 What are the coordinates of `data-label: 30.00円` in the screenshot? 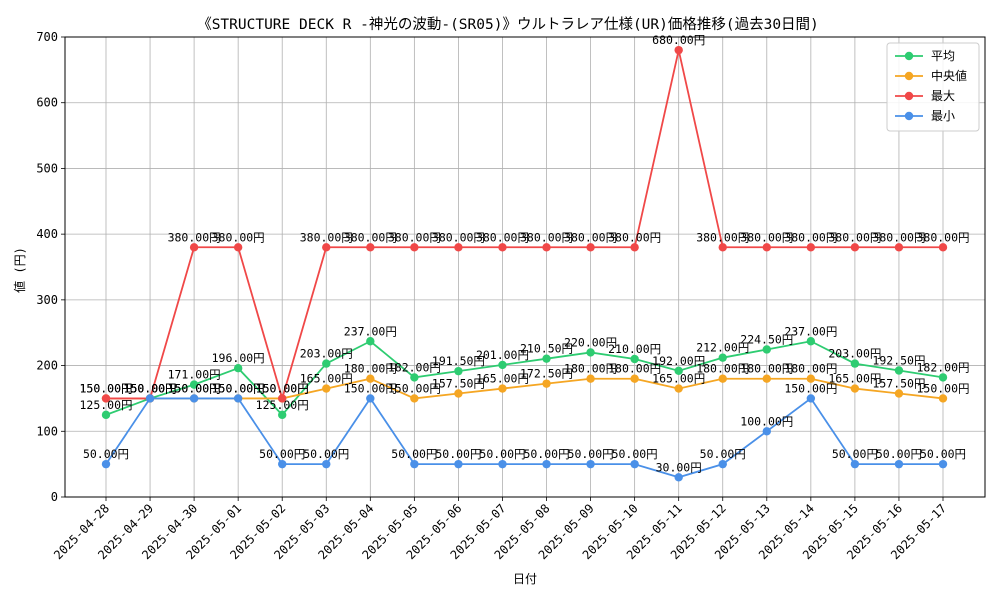 It's located at (679, 467).